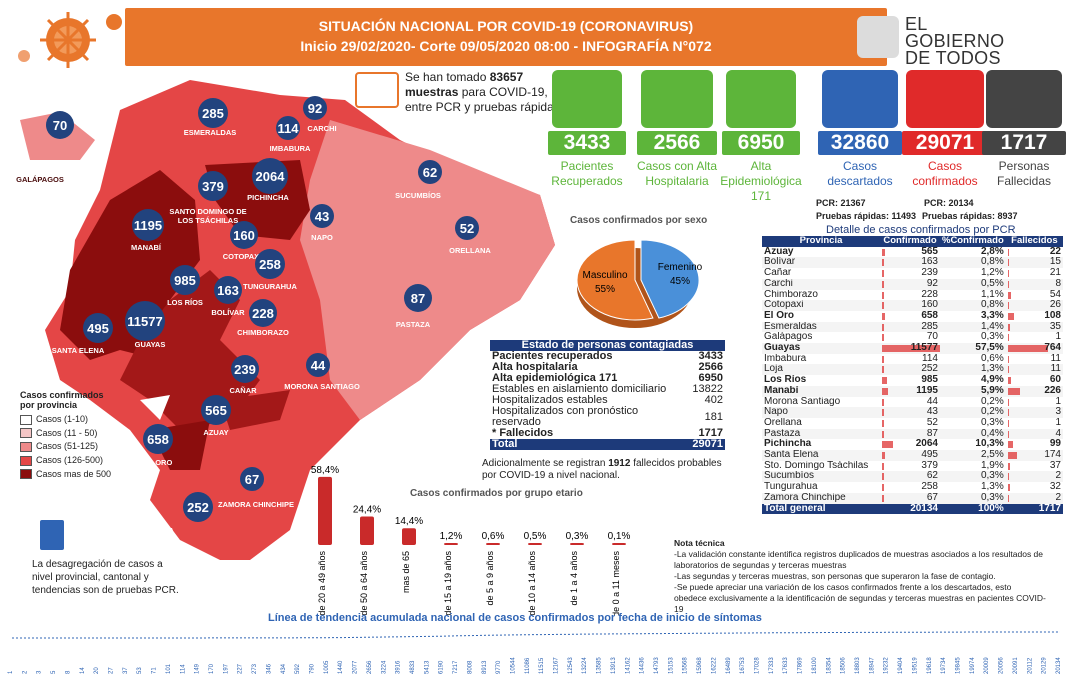 The image size is (1077, 676). Describe the element at coordinates (327, 667) in the screenshot. I see `trend-point-label: 1005` at that location.